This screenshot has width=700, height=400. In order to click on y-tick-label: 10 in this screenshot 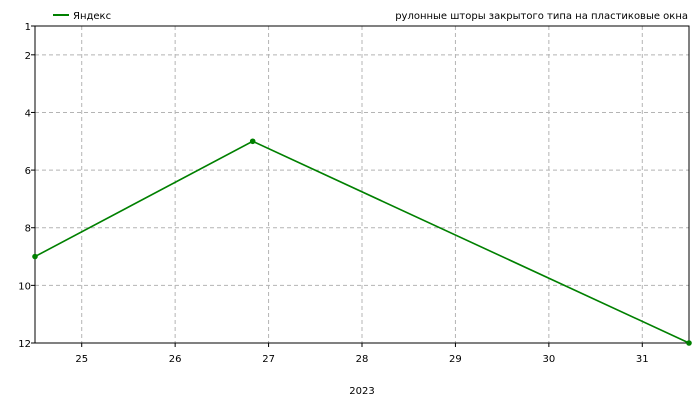, I will do `click(24, 286)`.